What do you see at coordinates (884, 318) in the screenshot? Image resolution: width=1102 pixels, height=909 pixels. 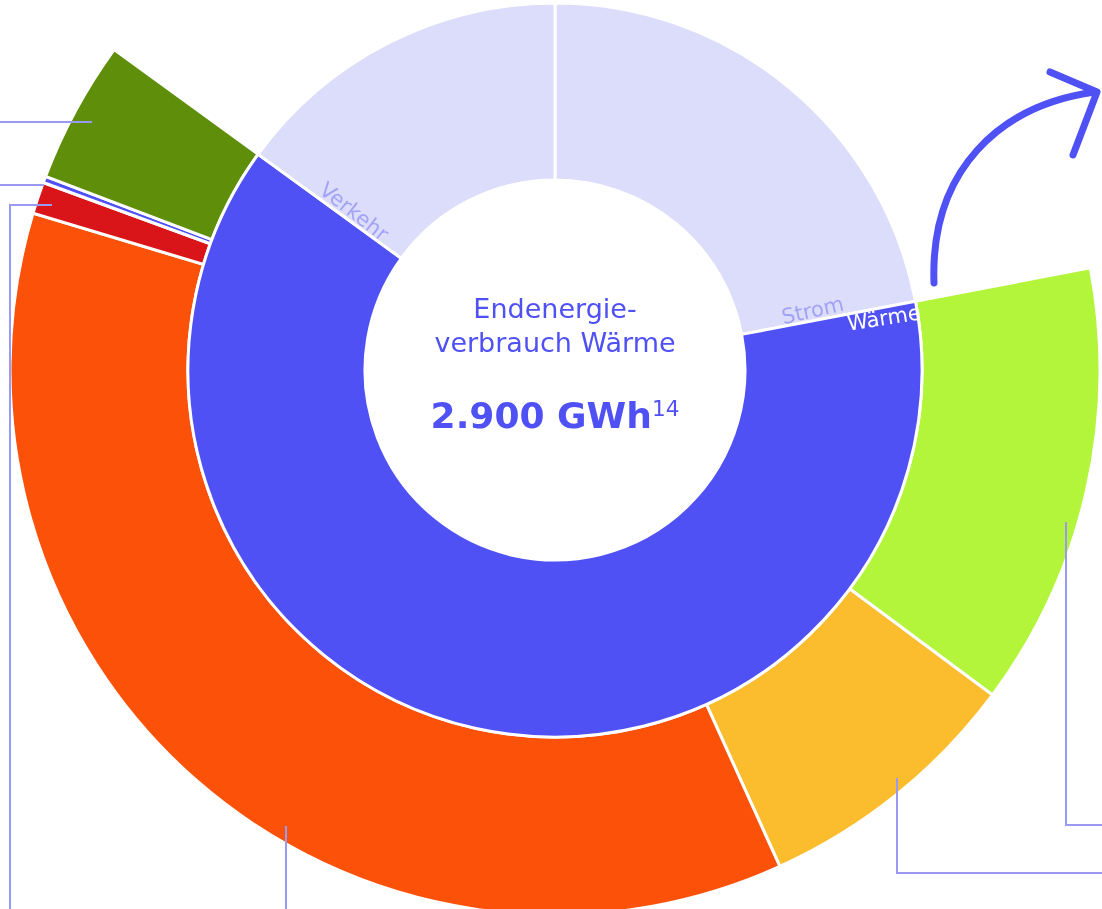 I see `slice-label: Wärme` at bounding box center [884, 318].